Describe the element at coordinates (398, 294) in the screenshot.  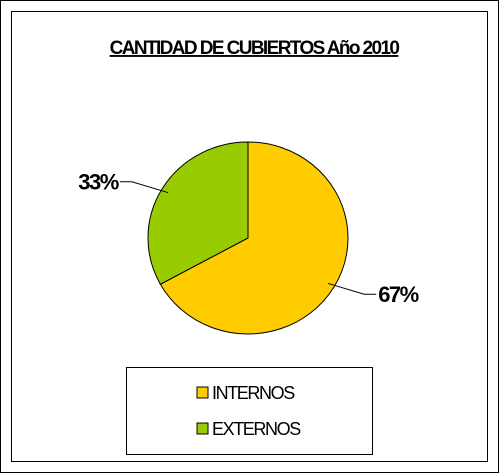
I see `data-label: 67%` at that location.